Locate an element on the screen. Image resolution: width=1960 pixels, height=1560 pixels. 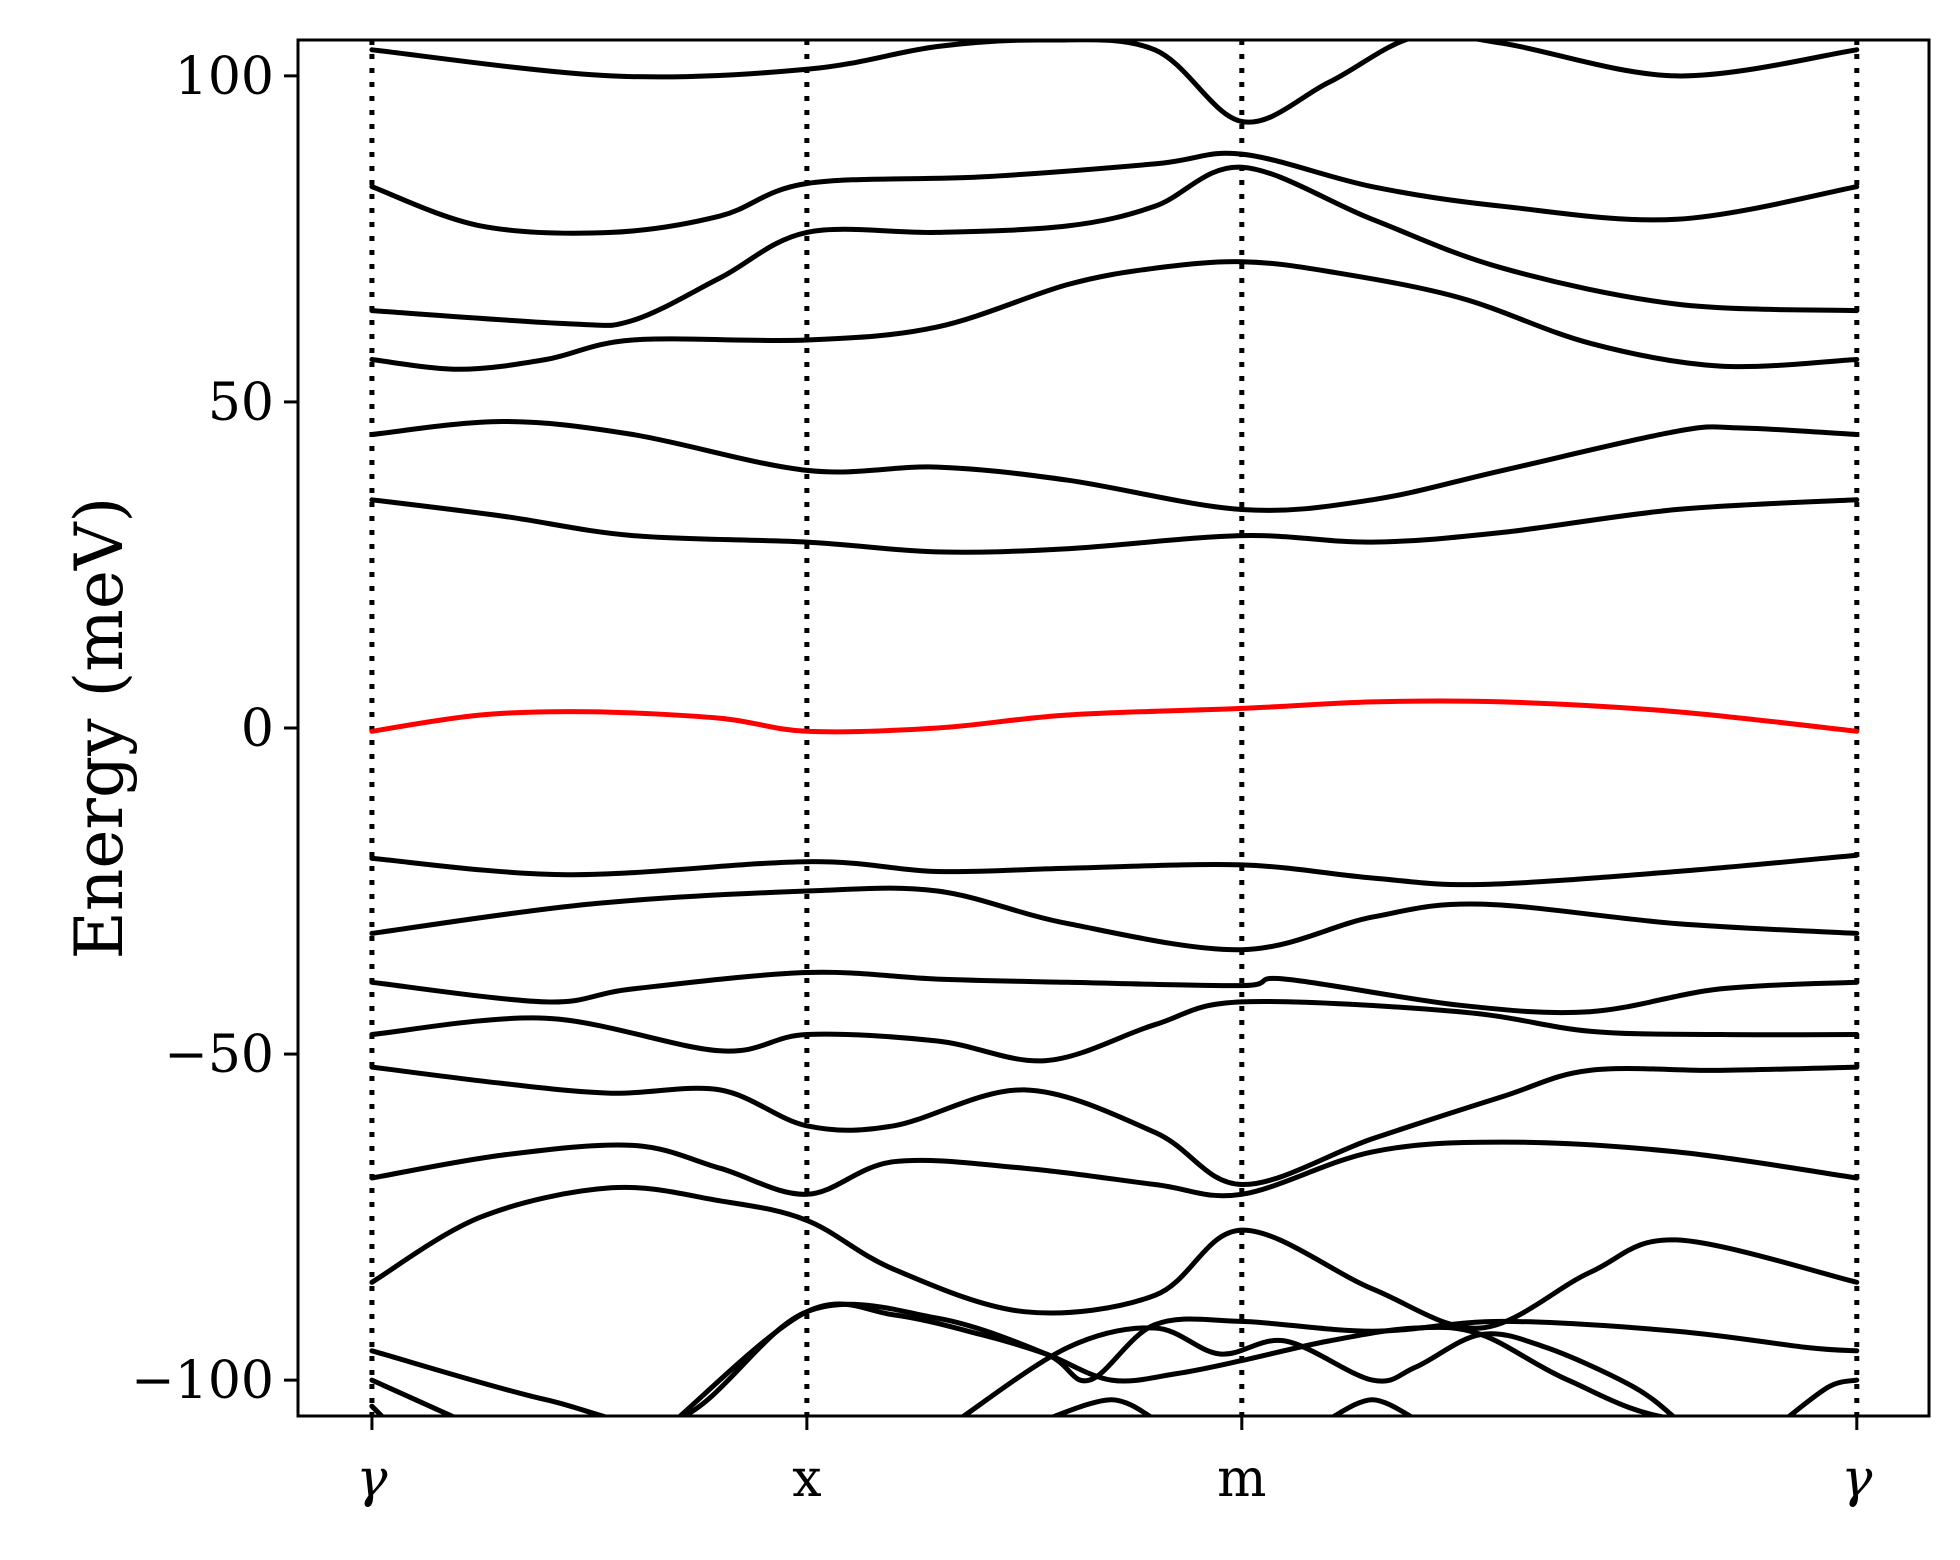
x-tick-label: x is located at coordinates (806, 1479).